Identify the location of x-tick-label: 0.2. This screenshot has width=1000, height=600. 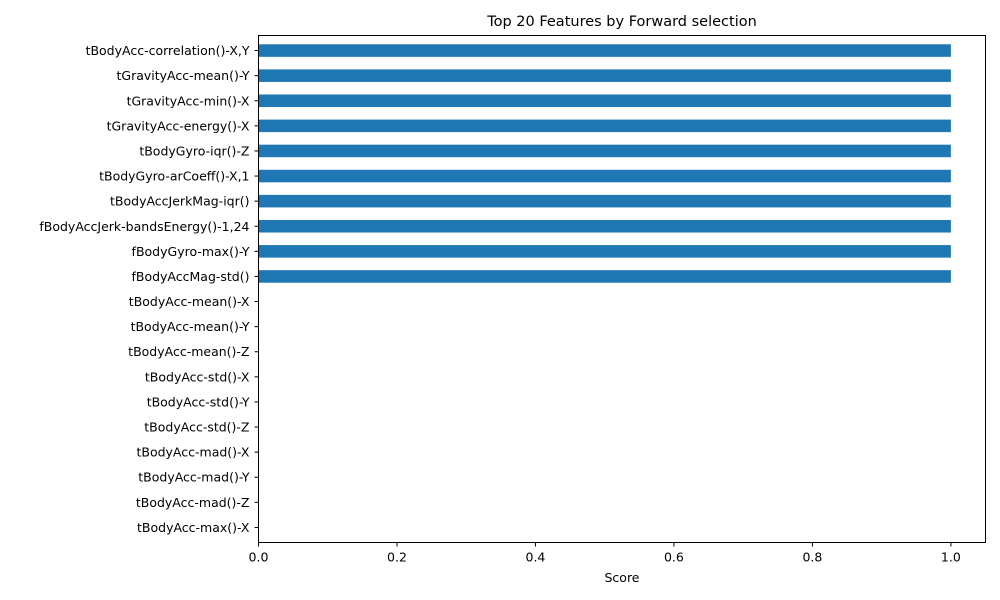
(397, 557).